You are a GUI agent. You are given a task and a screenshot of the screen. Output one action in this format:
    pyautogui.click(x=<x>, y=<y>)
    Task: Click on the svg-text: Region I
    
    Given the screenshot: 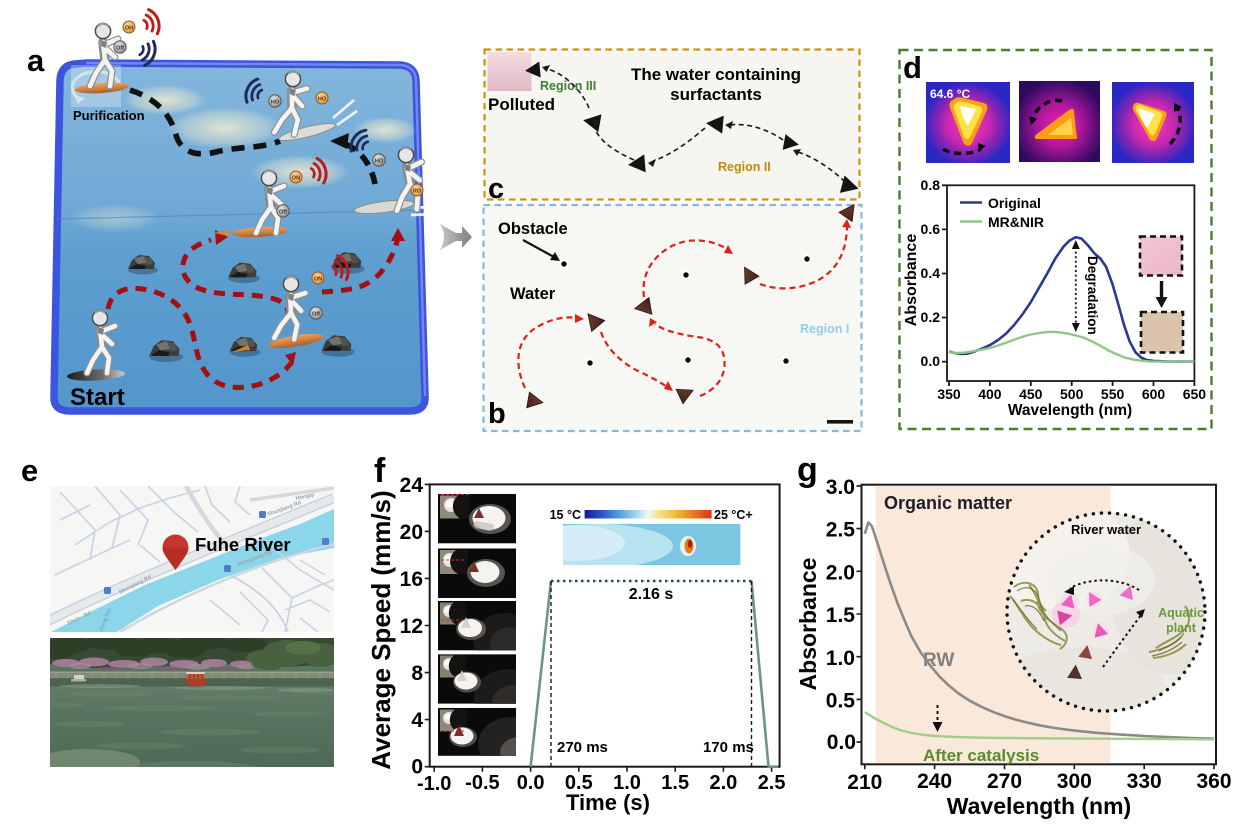 What is the action you would take?
    pyautogui.click(x=824, y=329)
    